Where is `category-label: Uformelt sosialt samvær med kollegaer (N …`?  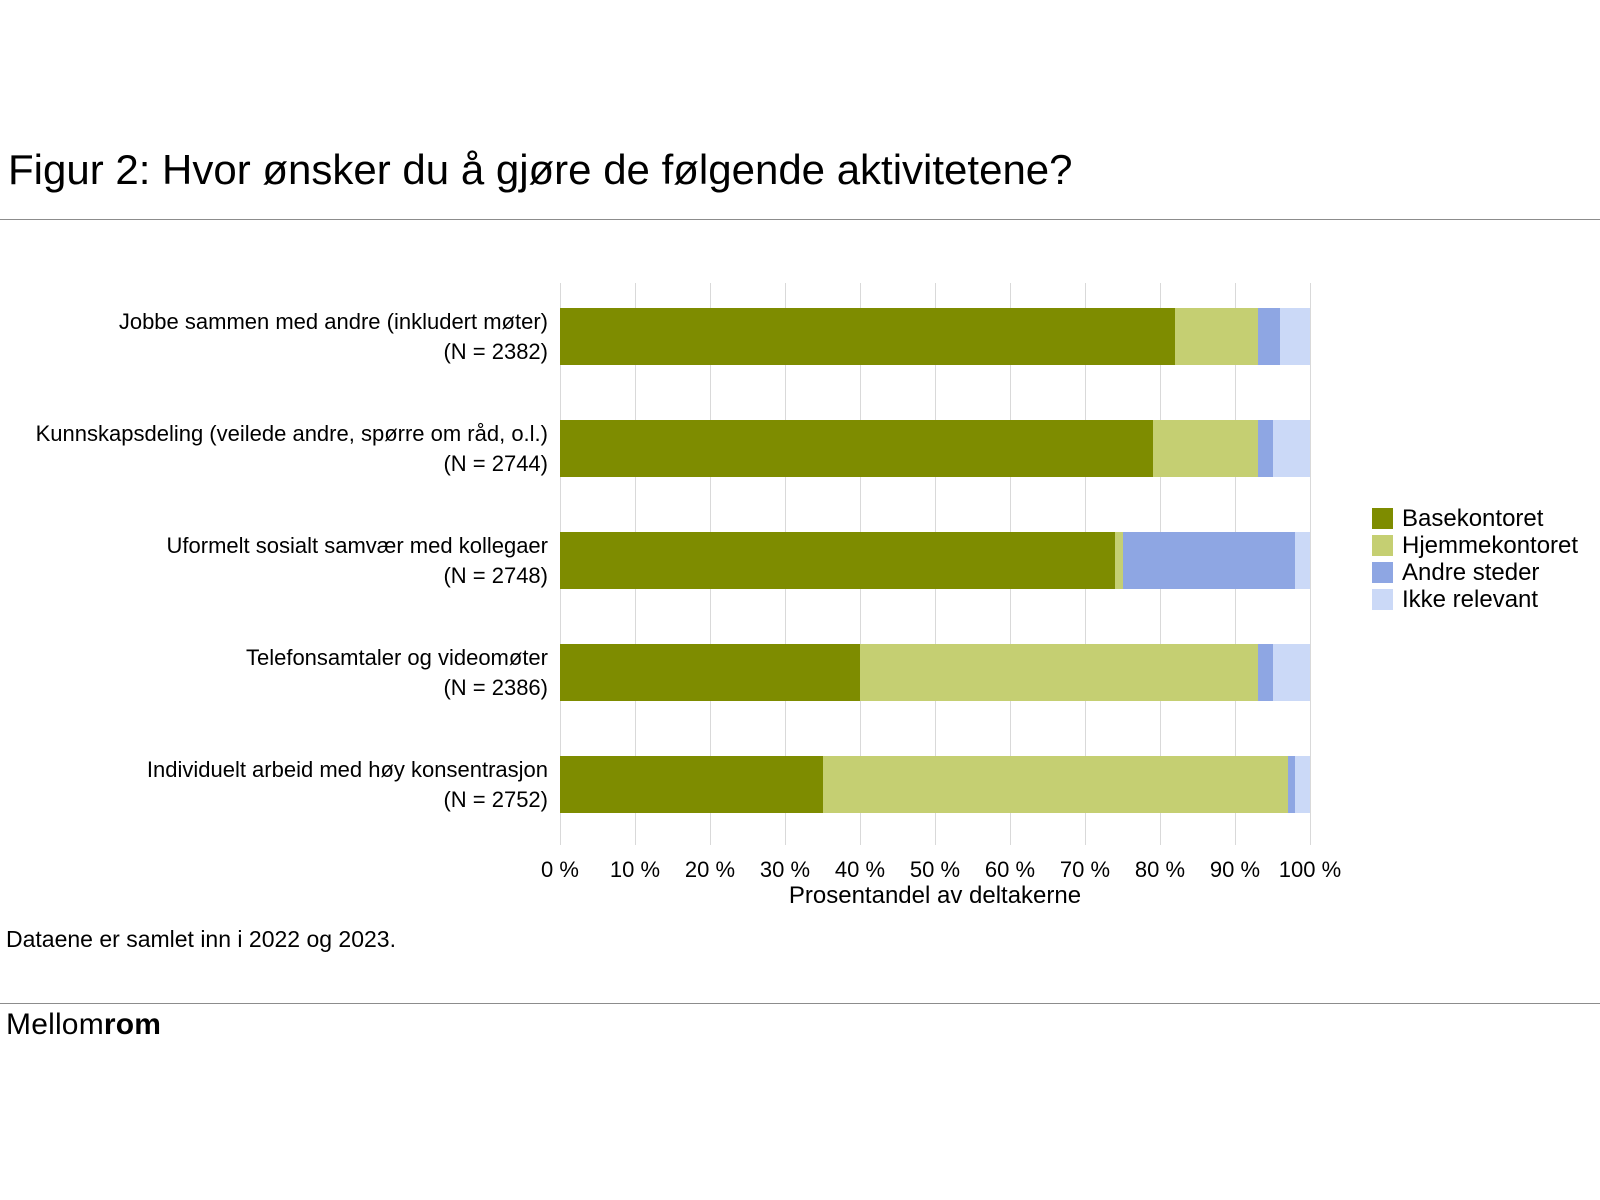 category-label: Uformelt sosialt samvær med kollegaer (N … is located at coordinates (357, 561).